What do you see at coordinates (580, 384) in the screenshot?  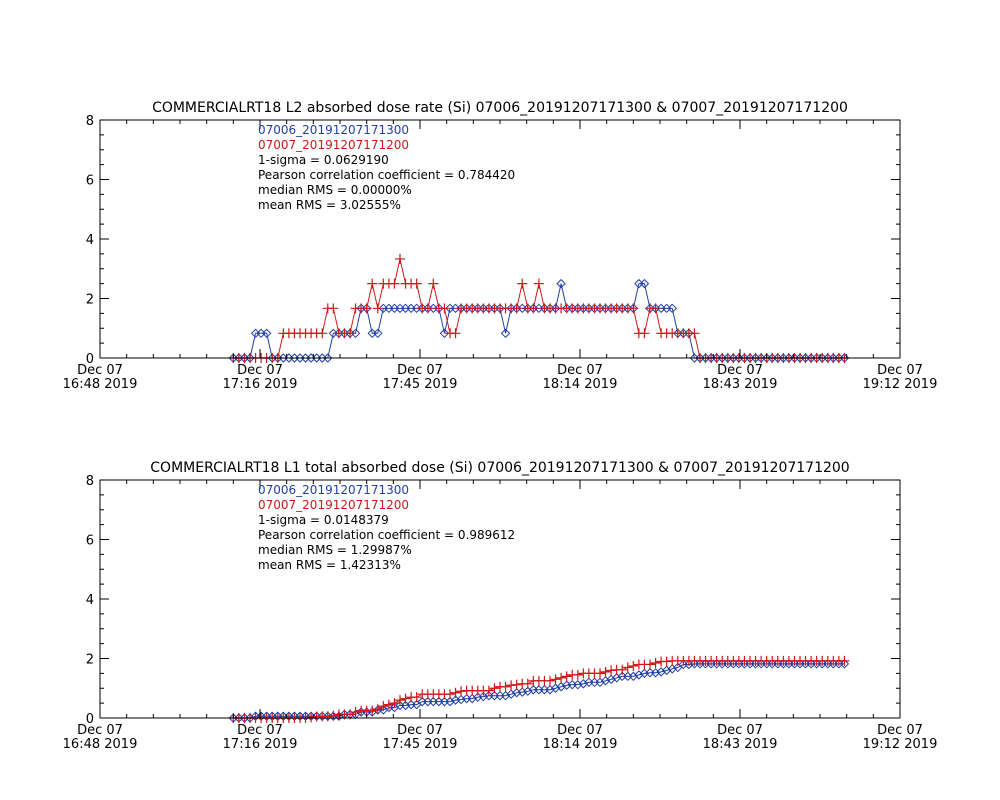 I see `x-tick-label-time: 18:14 2019` at bounding box center [580, 384].